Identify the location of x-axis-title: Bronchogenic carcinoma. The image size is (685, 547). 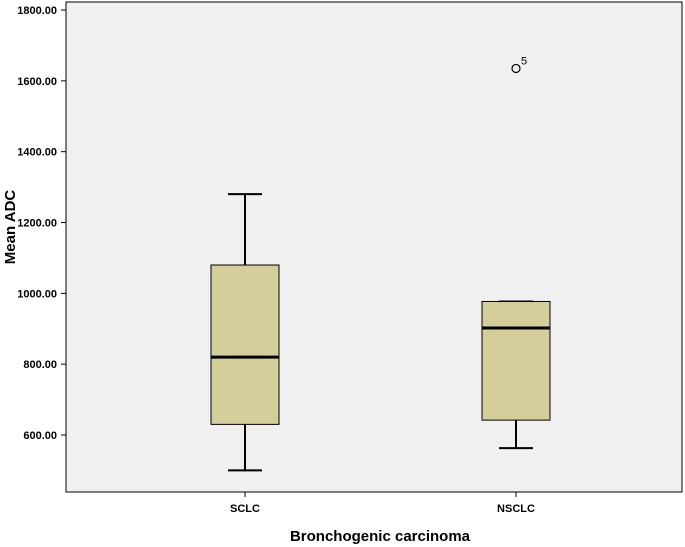
(380, 536).